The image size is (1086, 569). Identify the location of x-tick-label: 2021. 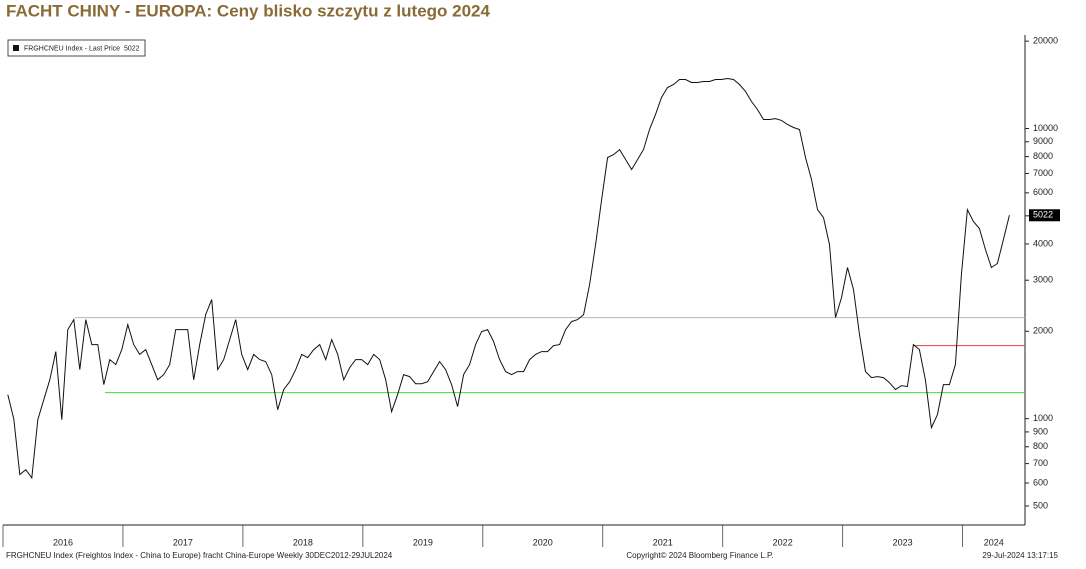
(663, 542).